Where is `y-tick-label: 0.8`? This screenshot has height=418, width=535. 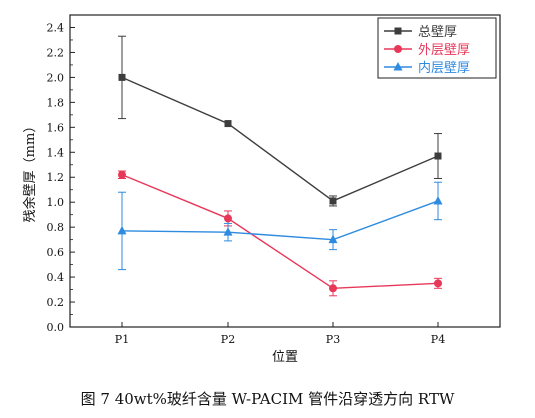 y-tick-label: 0.8 is located at coordinates (56, 227).